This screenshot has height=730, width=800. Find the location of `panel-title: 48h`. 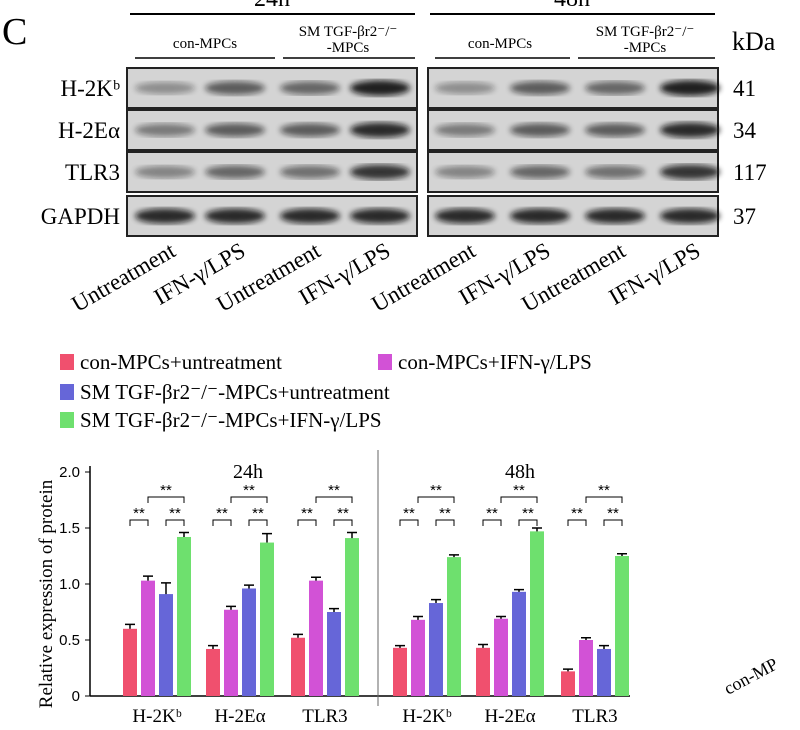

panel-title: 48h is located at coordinates (520, 472).